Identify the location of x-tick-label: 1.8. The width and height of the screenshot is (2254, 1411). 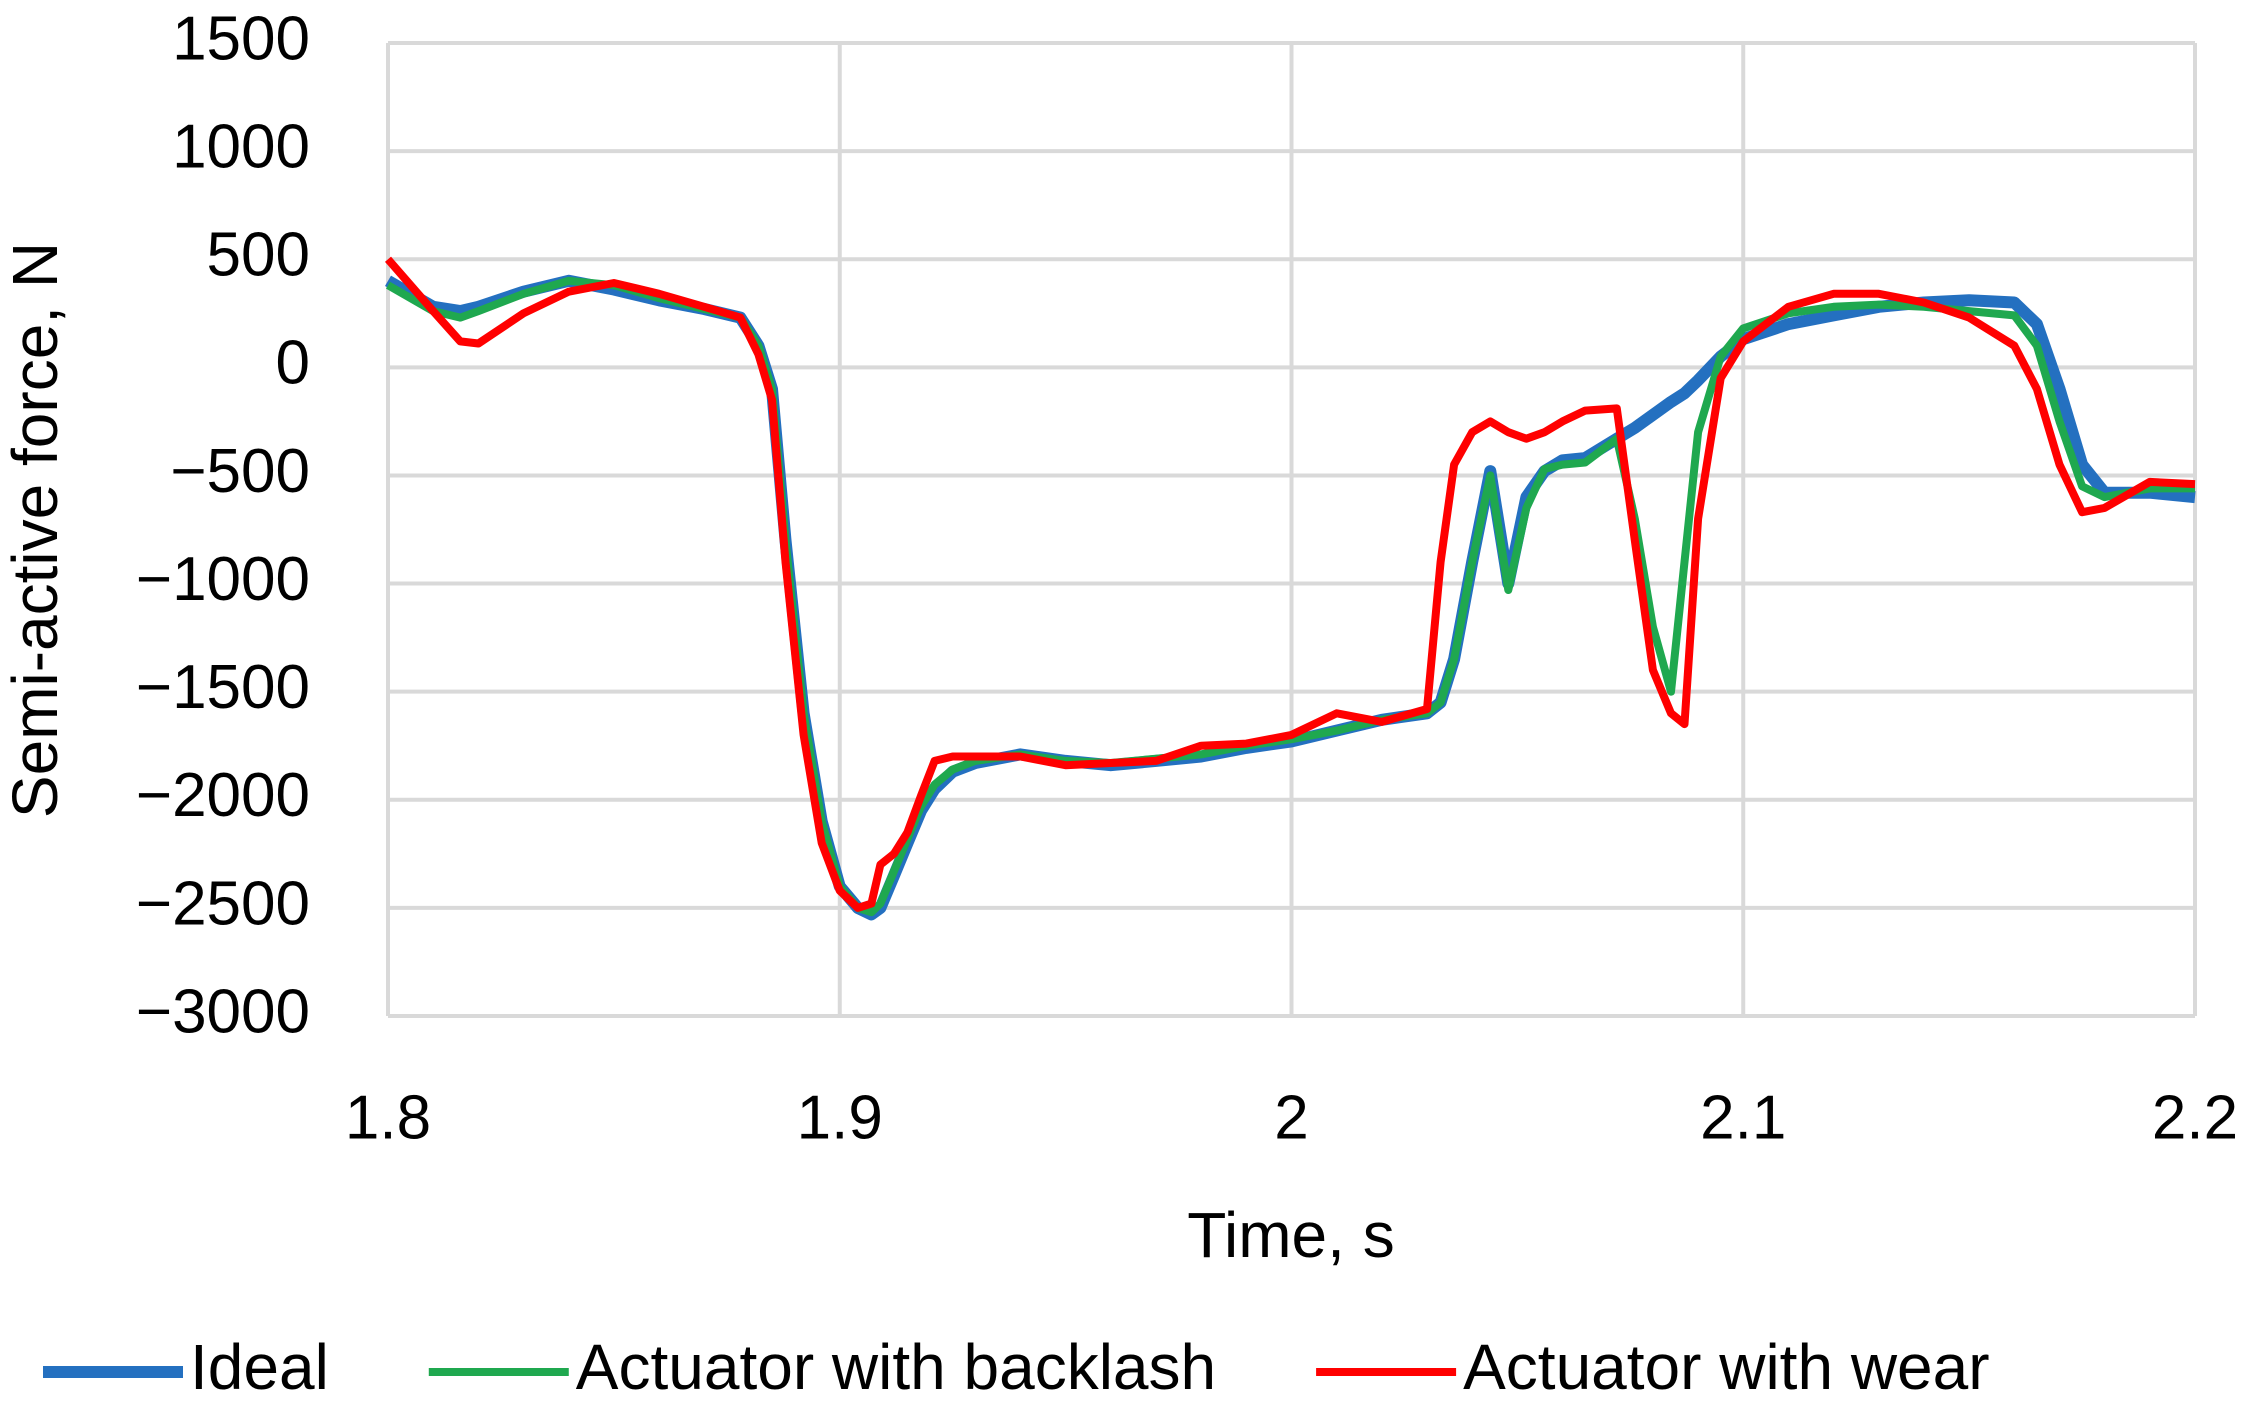
(388, 1117).